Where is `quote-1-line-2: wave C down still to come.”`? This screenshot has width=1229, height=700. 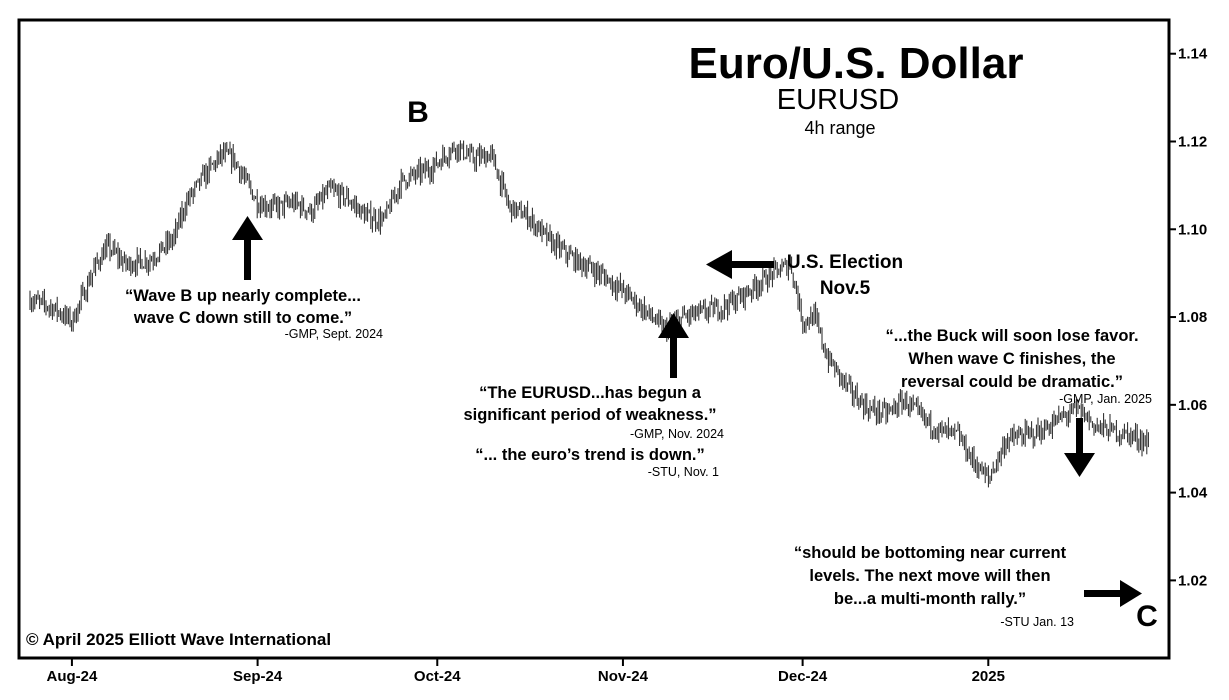 quote-1-line-2: wave C down still to come.” is located at coordinates (242, 318).